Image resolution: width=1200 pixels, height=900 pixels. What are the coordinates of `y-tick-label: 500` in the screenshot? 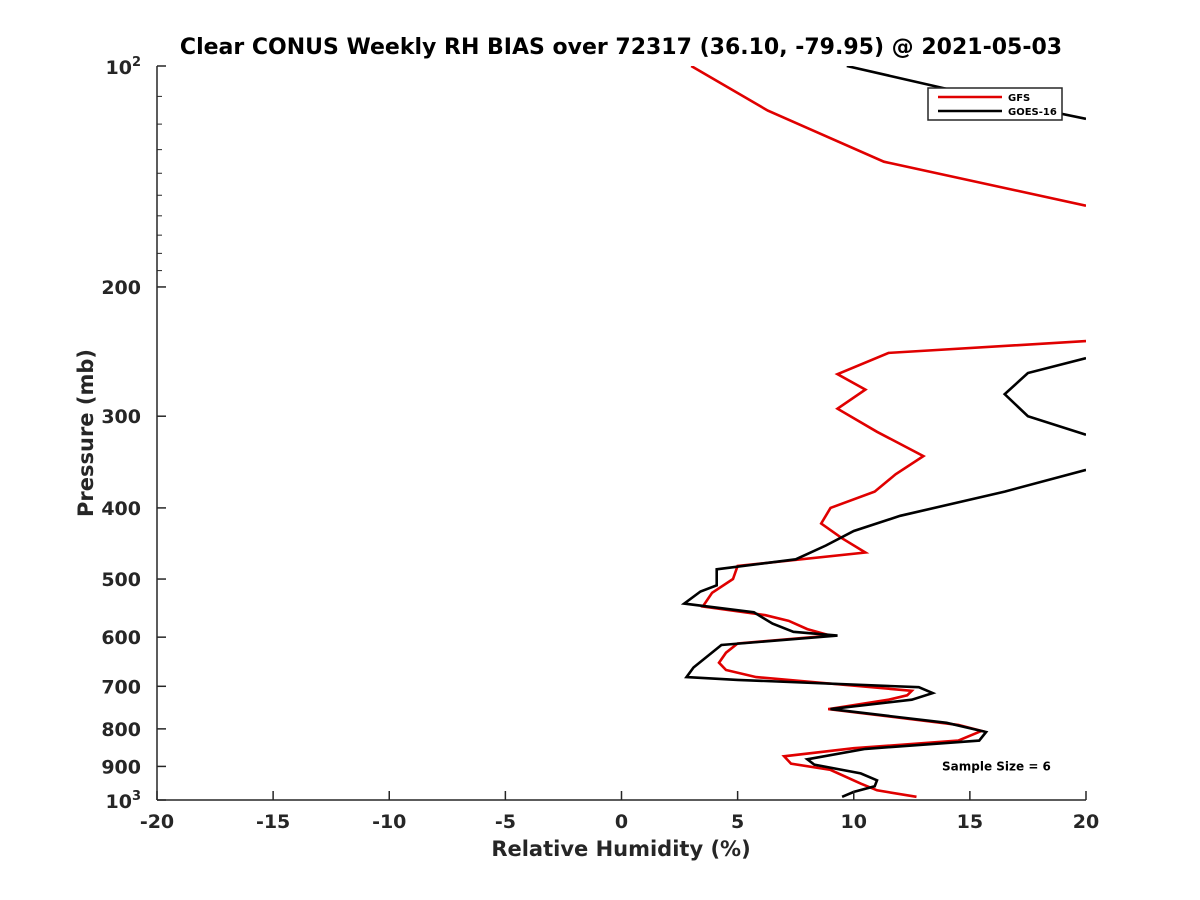 It's located at (121, 580).